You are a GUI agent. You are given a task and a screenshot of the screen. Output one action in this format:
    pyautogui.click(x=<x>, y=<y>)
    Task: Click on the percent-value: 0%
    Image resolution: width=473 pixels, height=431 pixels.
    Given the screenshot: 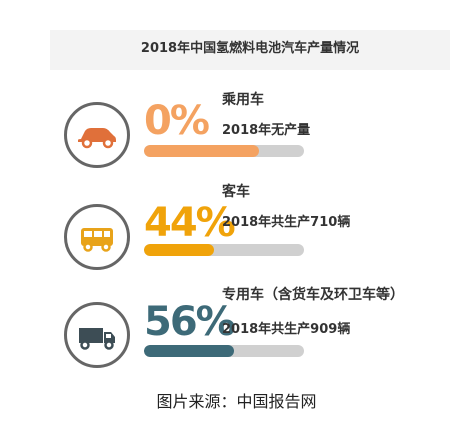 What is the action you would take?
    pyautogui.click(x=177, y=121)
    